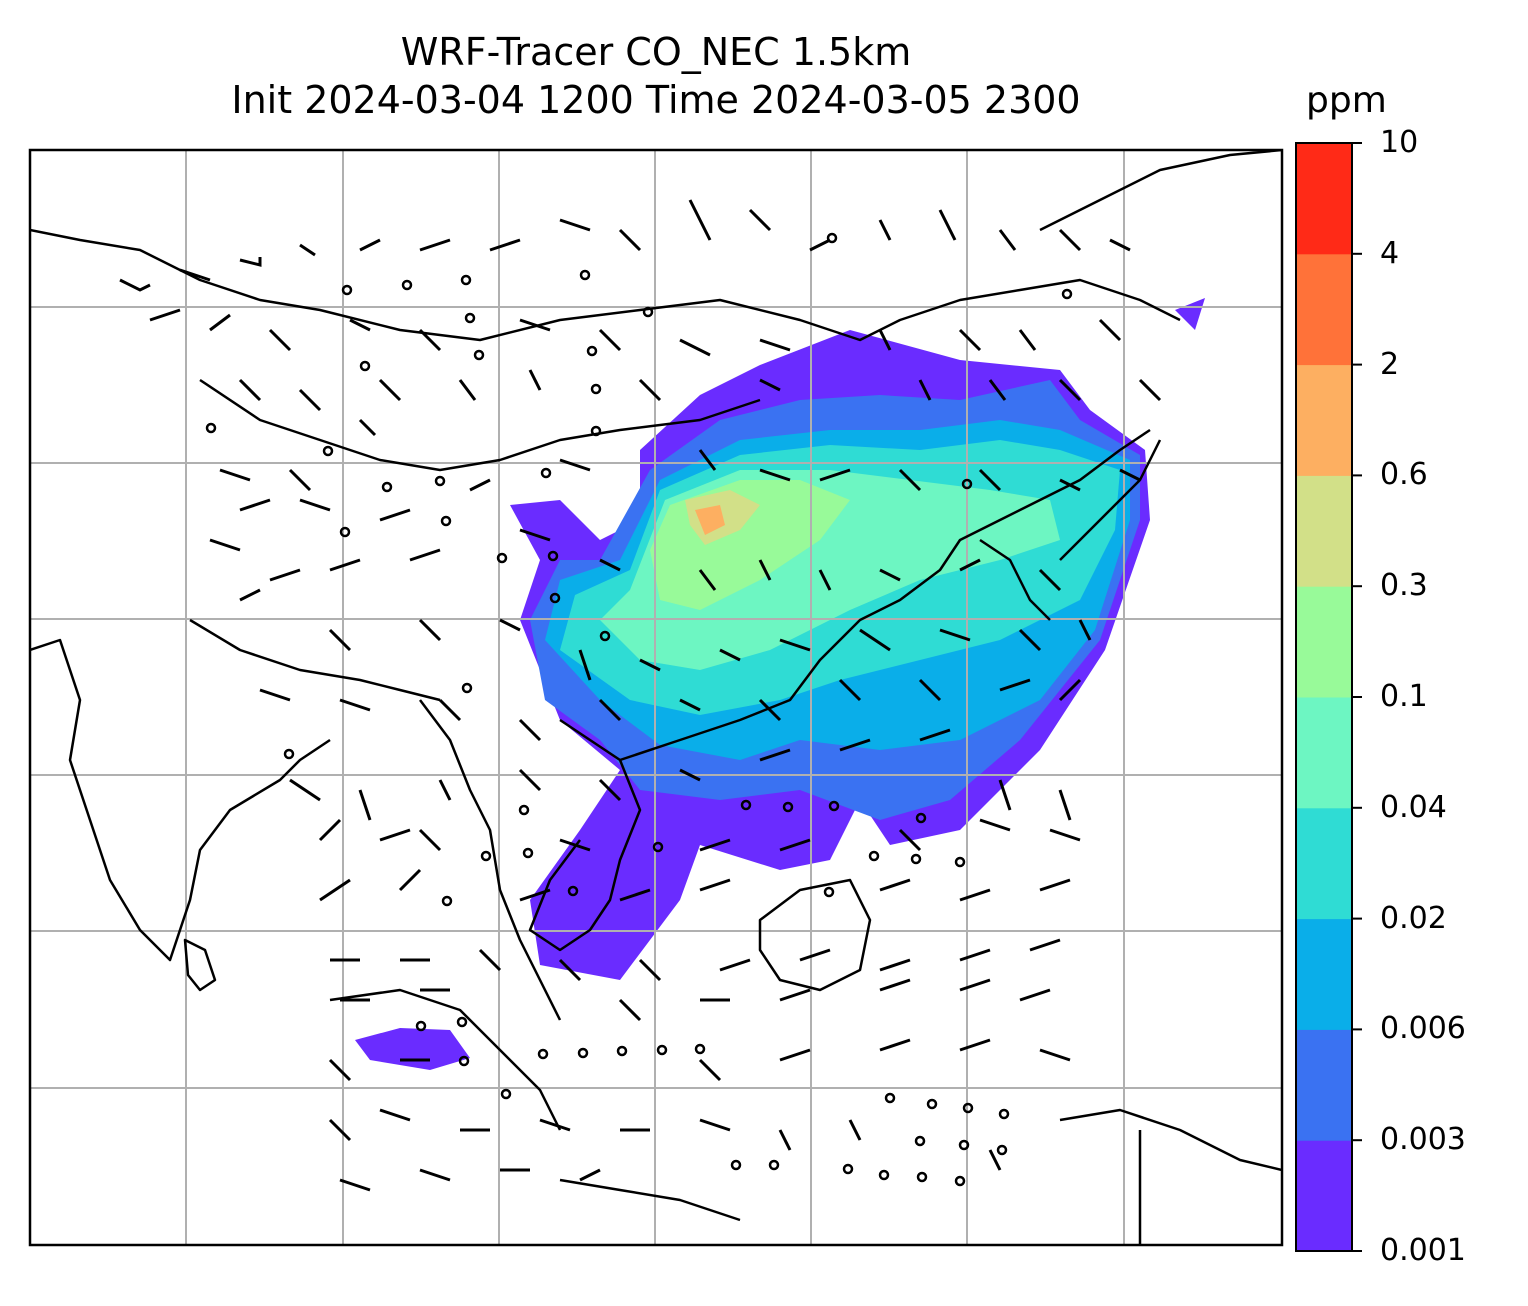 The width and height of the screenshot is (1528, 1306). Describe the element at coordinates (585, 835) in the screenshot. I see `coastline-sea-east` at that location.